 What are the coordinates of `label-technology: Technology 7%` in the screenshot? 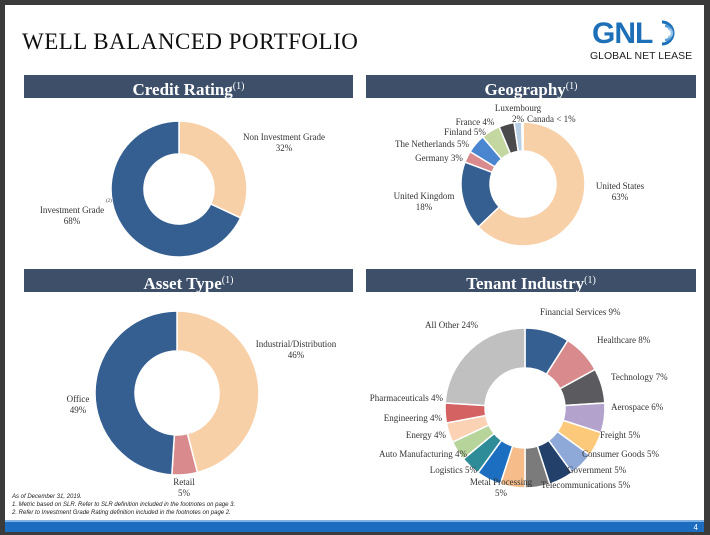 It's located at (639, 377).